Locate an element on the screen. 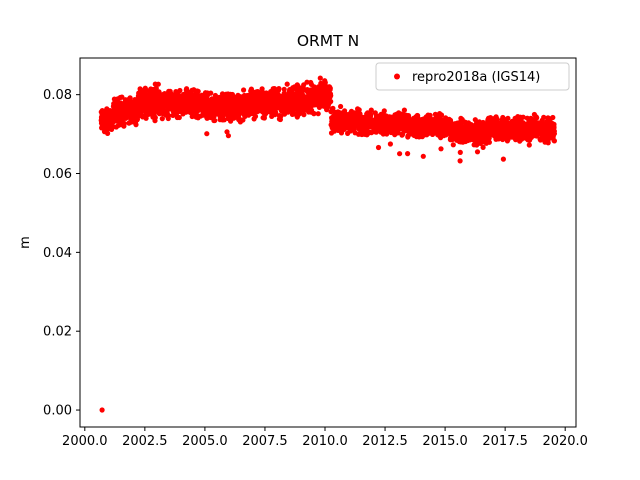  y-tick-label: 0.00 is located at coordinates (57, 411).